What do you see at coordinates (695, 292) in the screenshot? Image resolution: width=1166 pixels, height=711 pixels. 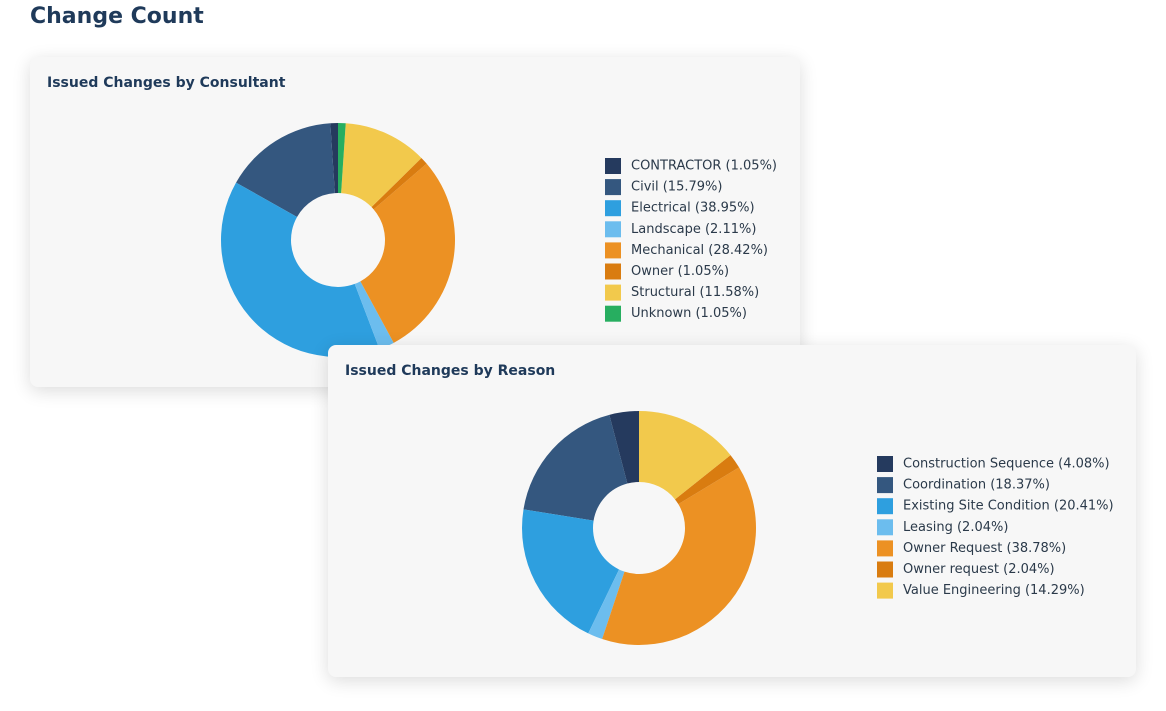 I see `legend-label: Structural (11.58%)` at bounding box center [695, 292].